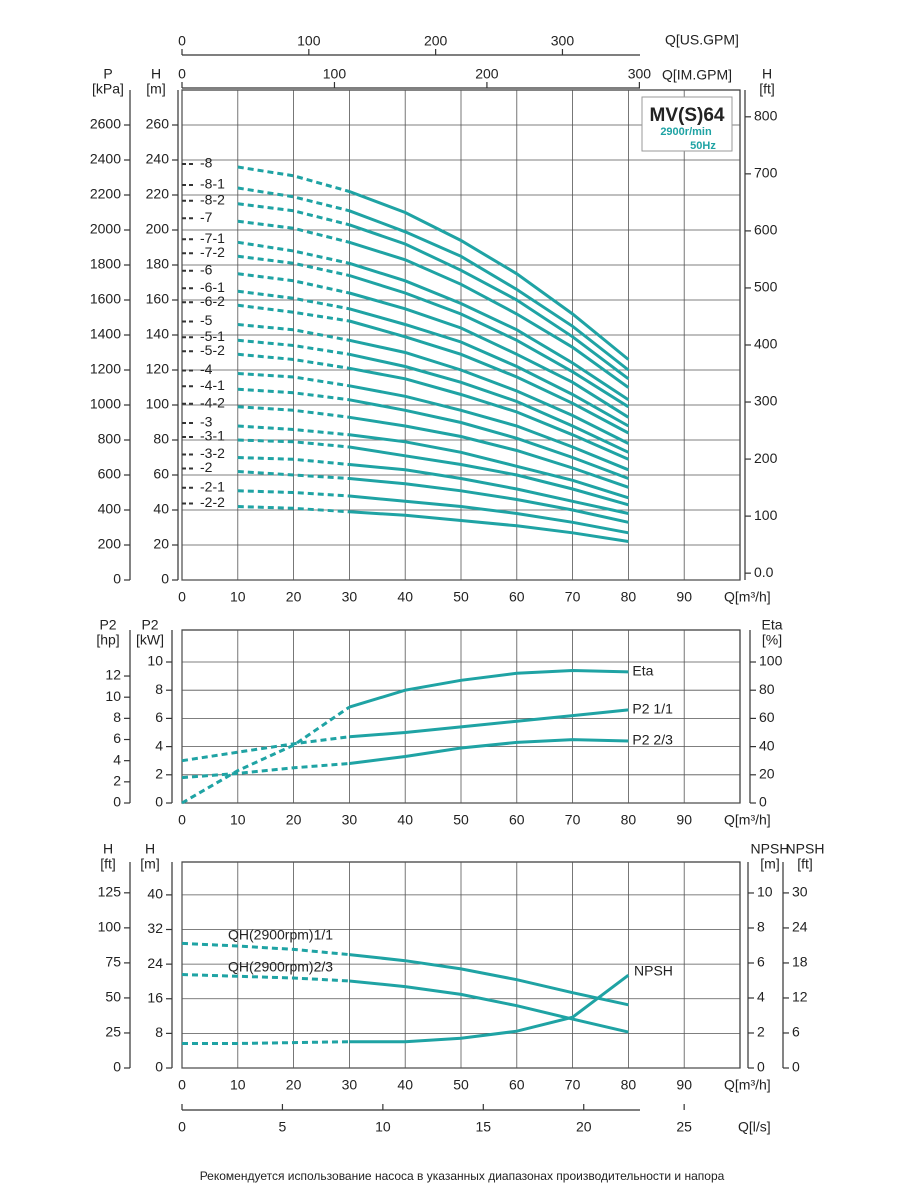 The height and width of the screenshot is (1200, 902). Describe the element at coordinates (761, 1032) in the screenshot. I see `y2-tick-label: 2` at that location.